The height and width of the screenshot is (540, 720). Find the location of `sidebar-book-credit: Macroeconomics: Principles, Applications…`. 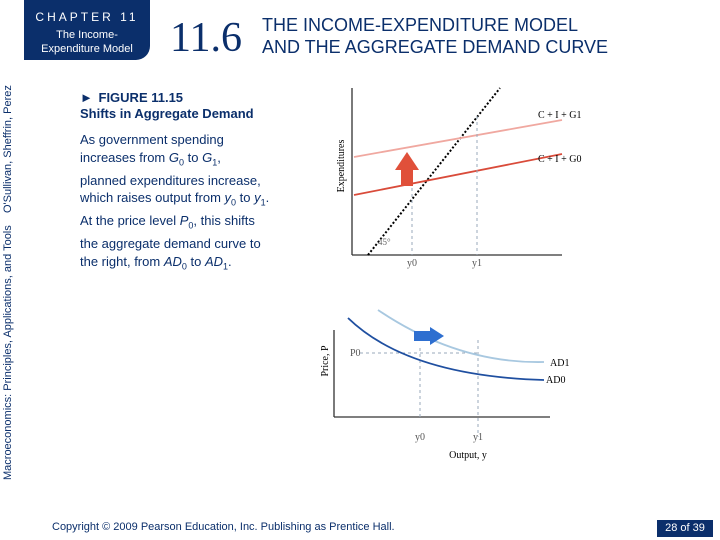

sidebar-book-credit: Macroeconomics: Principles, Applications… is located at coordinates (10, 260).